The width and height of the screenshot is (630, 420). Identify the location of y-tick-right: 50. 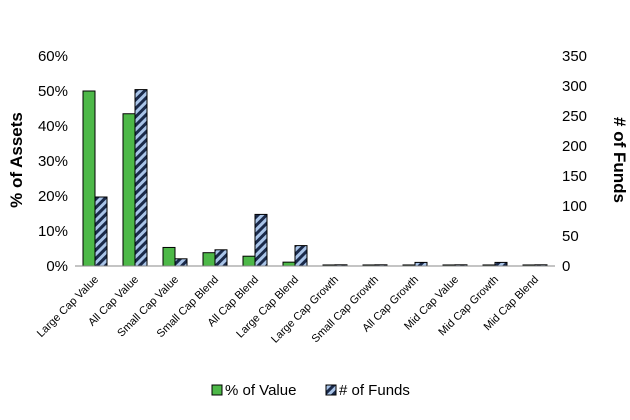
(570, 236).